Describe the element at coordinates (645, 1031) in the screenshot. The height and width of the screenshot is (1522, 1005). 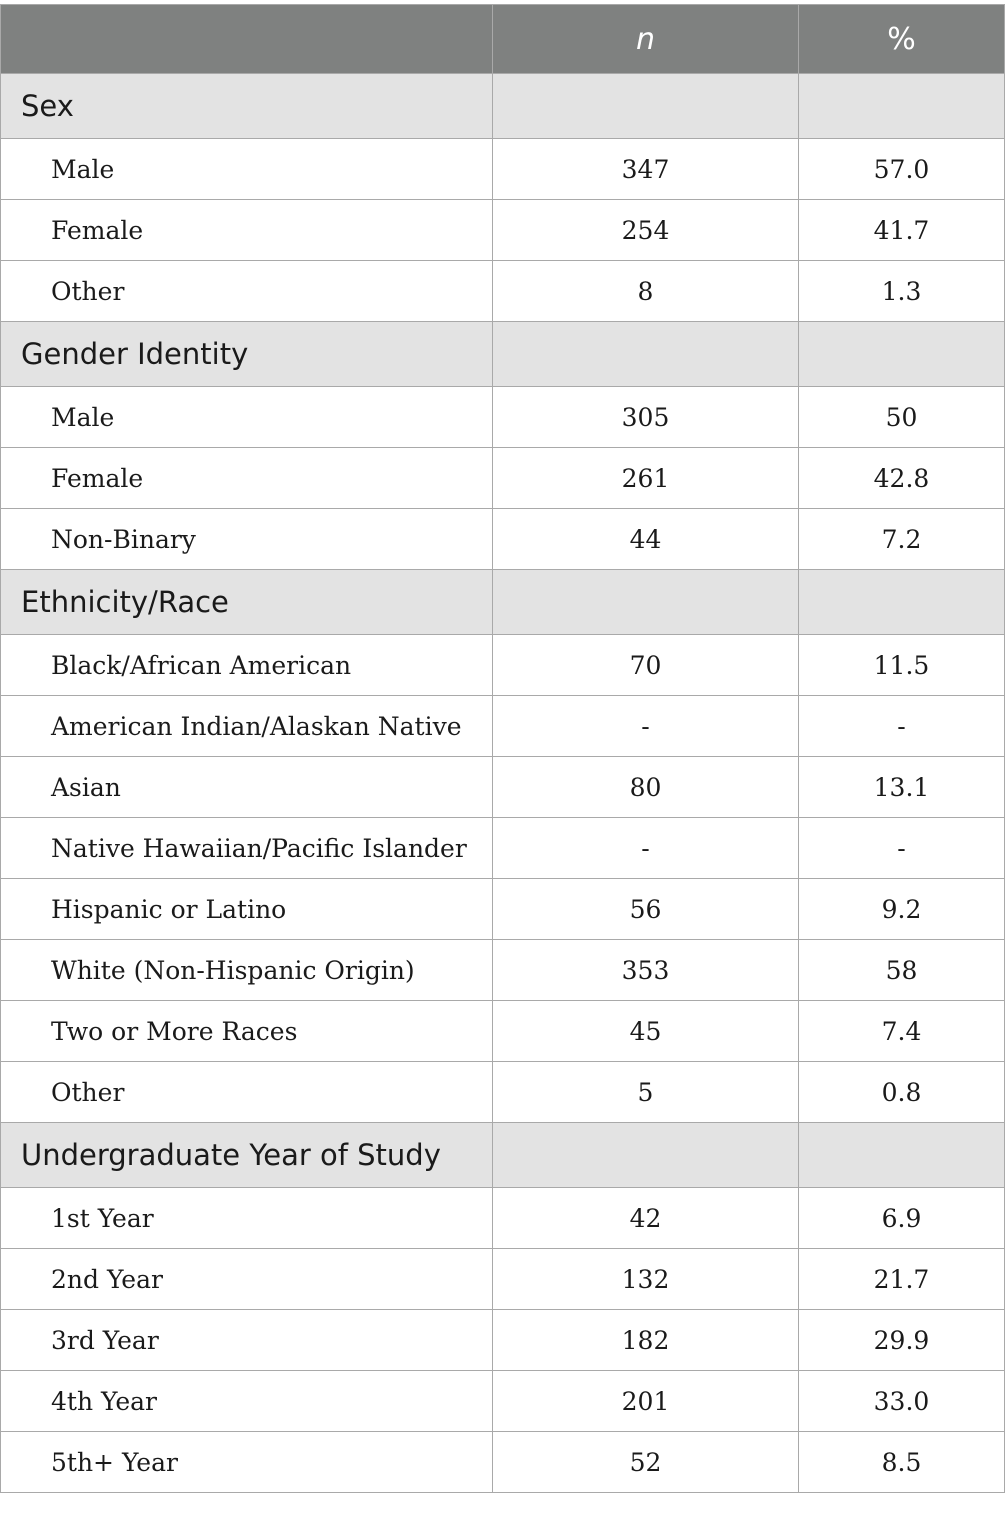
I see `row-count: 45` at that location.